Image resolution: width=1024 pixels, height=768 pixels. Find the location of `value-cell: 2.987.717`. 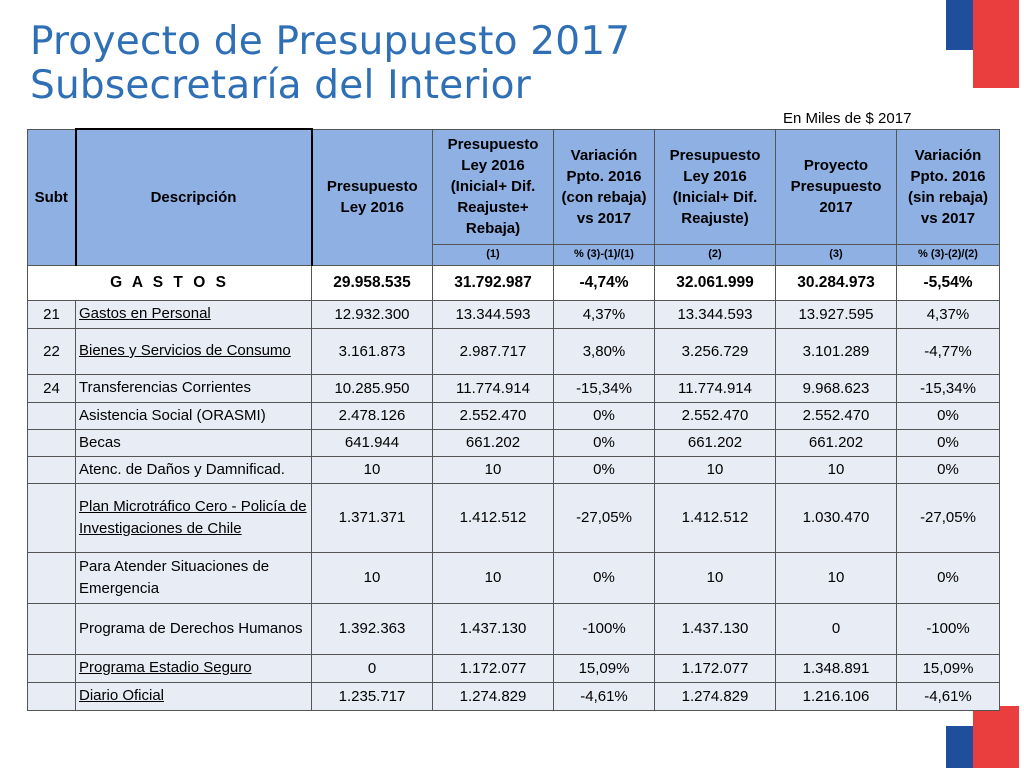

value-cell: 2.987.717 is located at coordinates (493, 351).